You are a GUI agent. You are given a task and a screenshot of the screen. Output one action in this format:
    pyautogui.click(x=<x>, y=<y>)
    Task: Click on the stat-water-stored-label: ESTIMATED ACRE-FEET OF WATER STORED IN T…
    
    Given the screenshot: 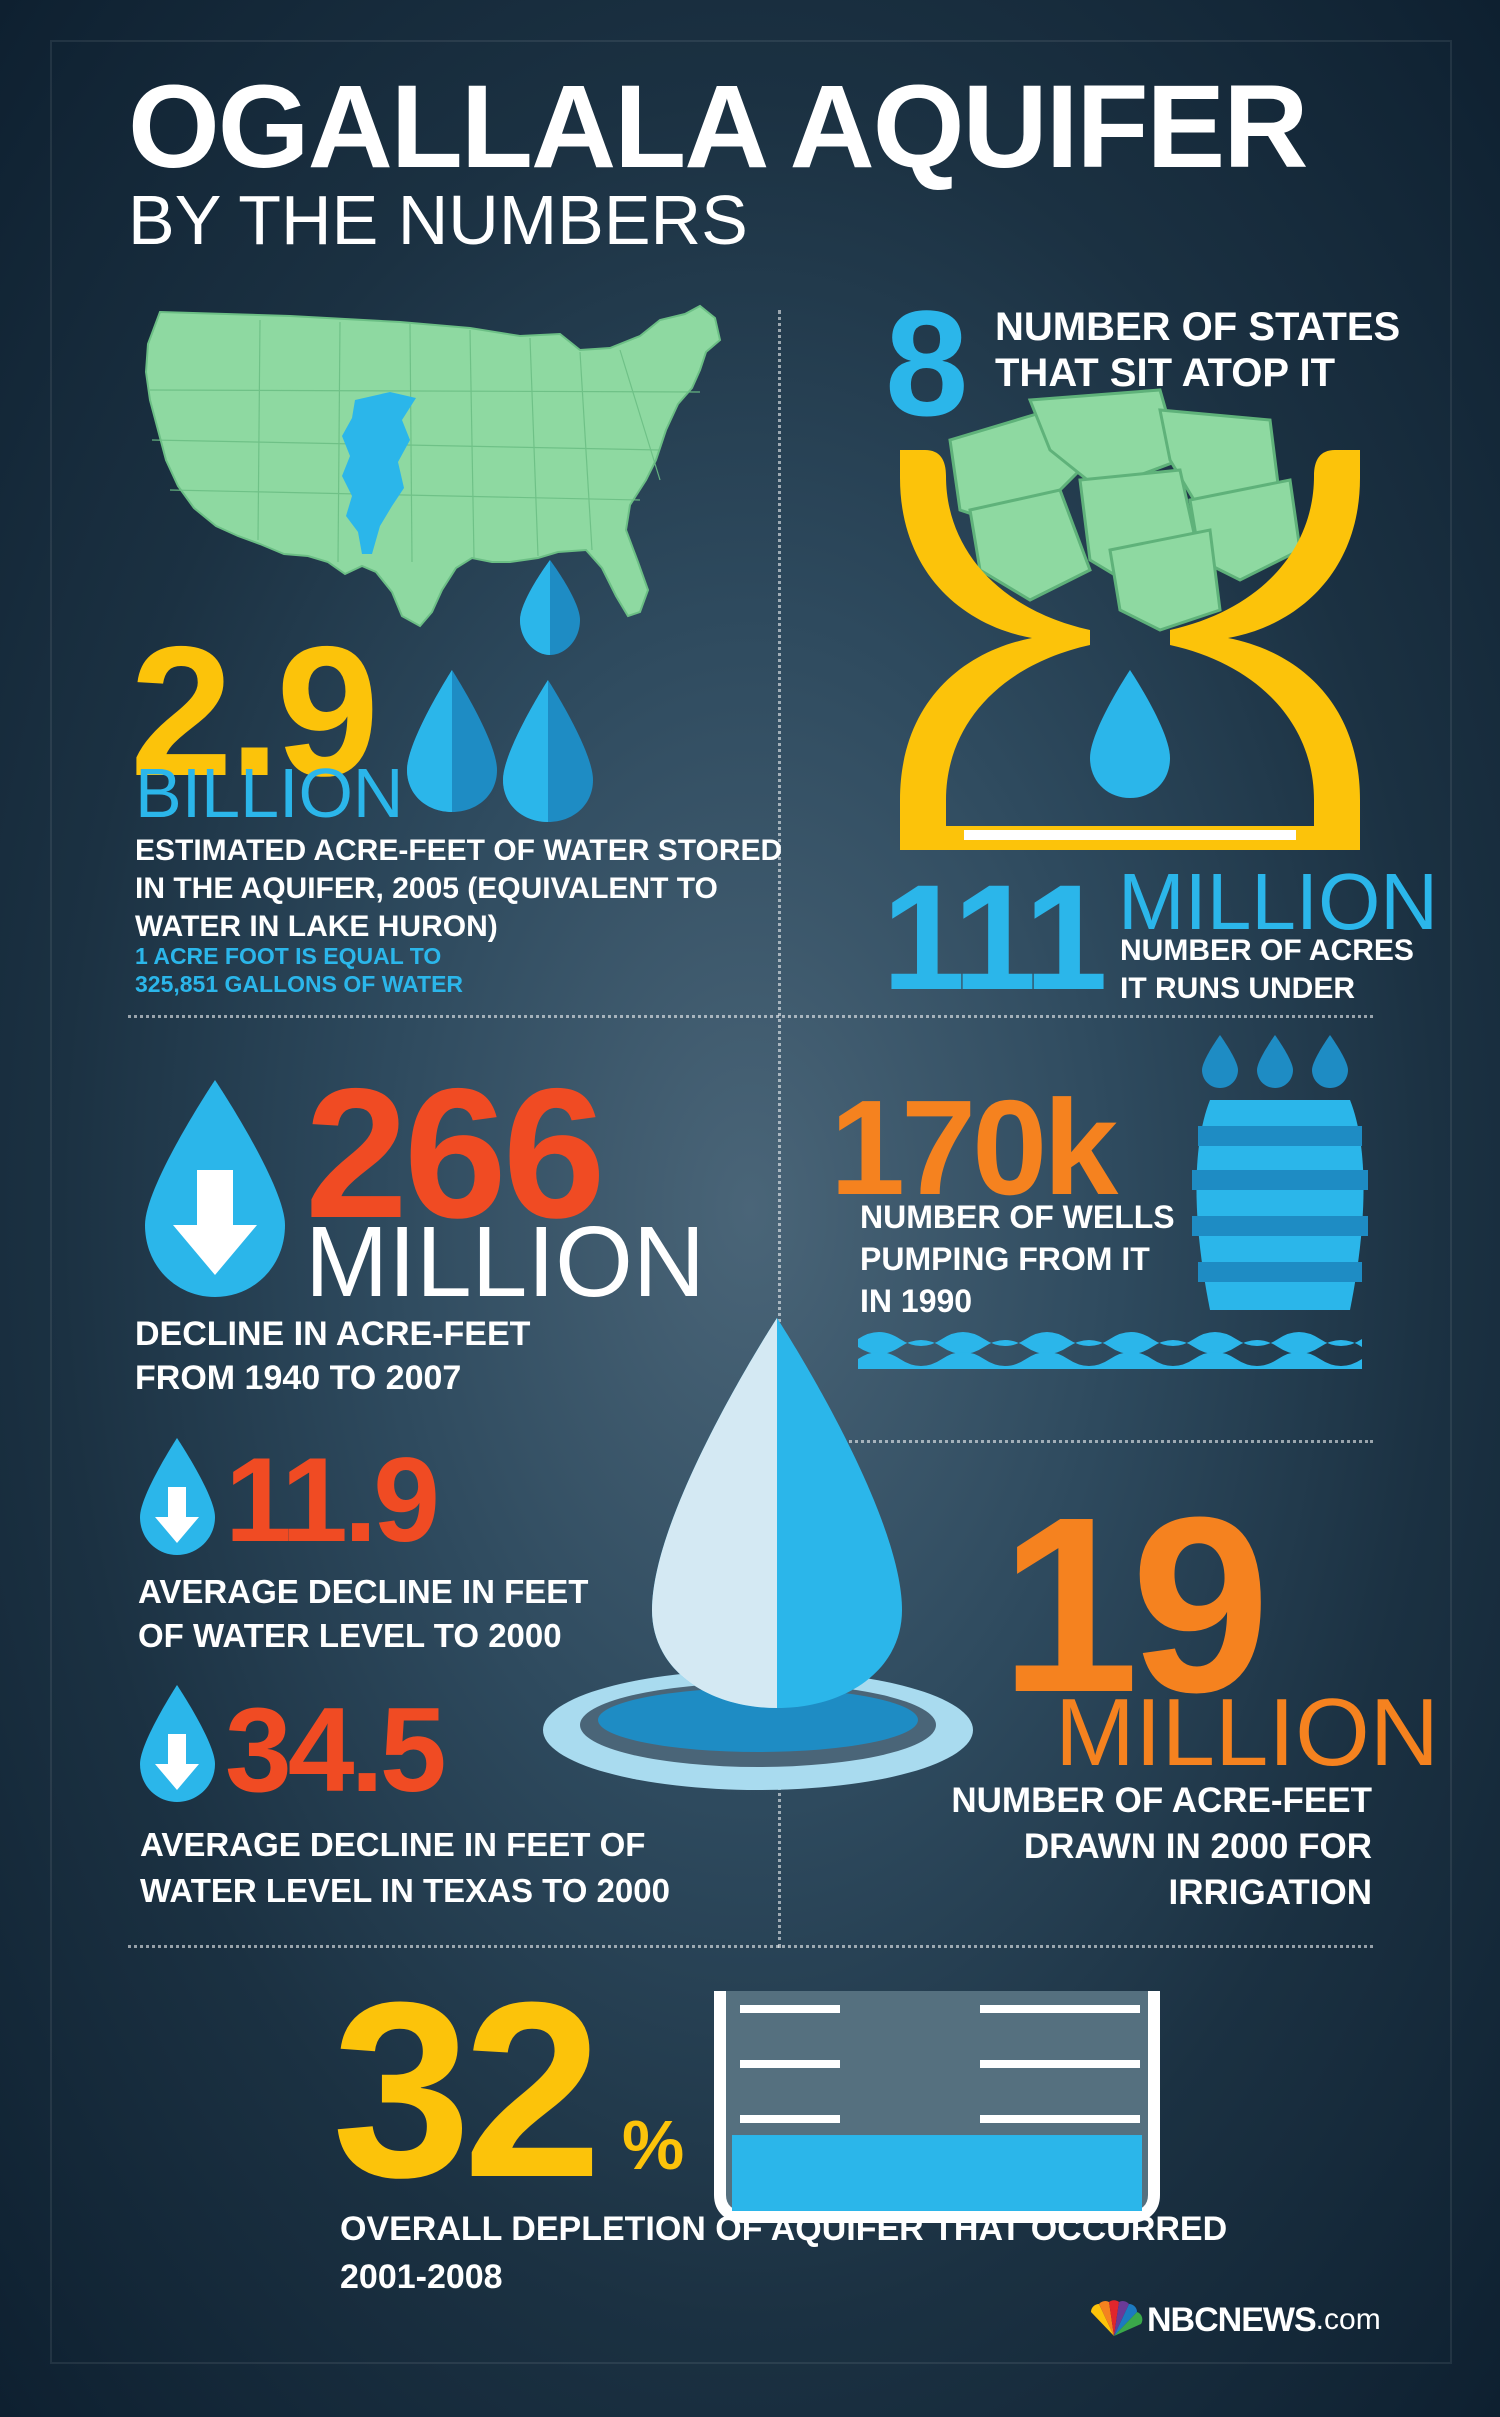 What is the action you would take?
    pyautogui.click(x=458, y=889)
    